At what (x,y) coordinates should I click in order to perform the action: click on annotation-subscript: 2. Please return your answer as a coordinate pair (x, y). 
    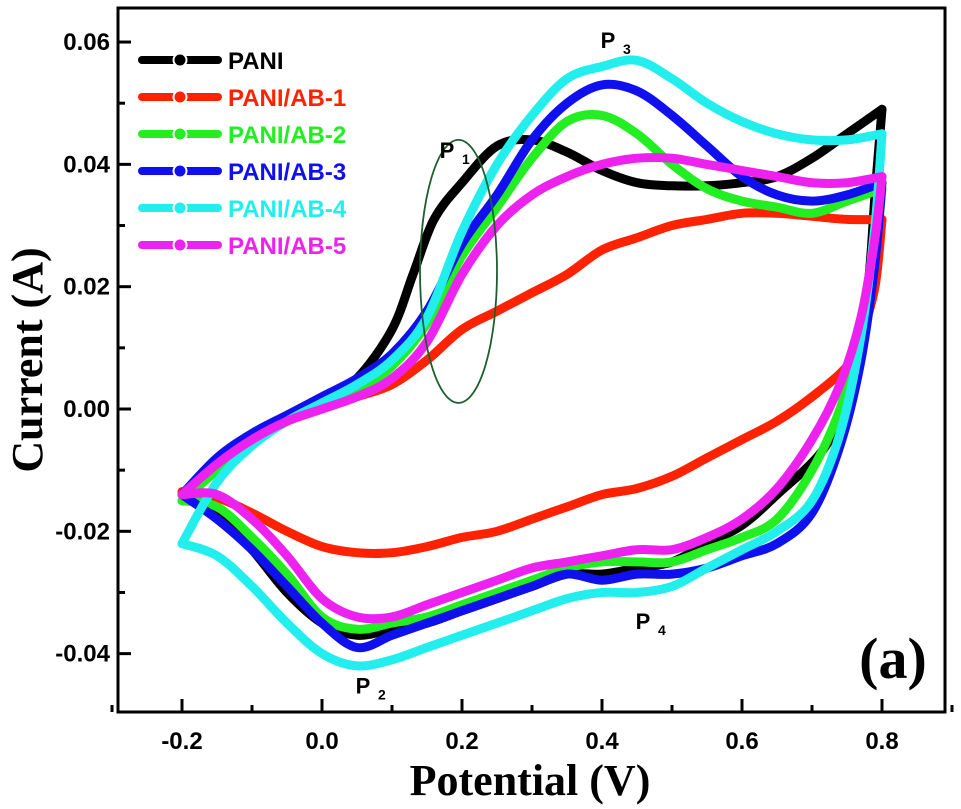
    Looking at the image, I should click on (382, 694).